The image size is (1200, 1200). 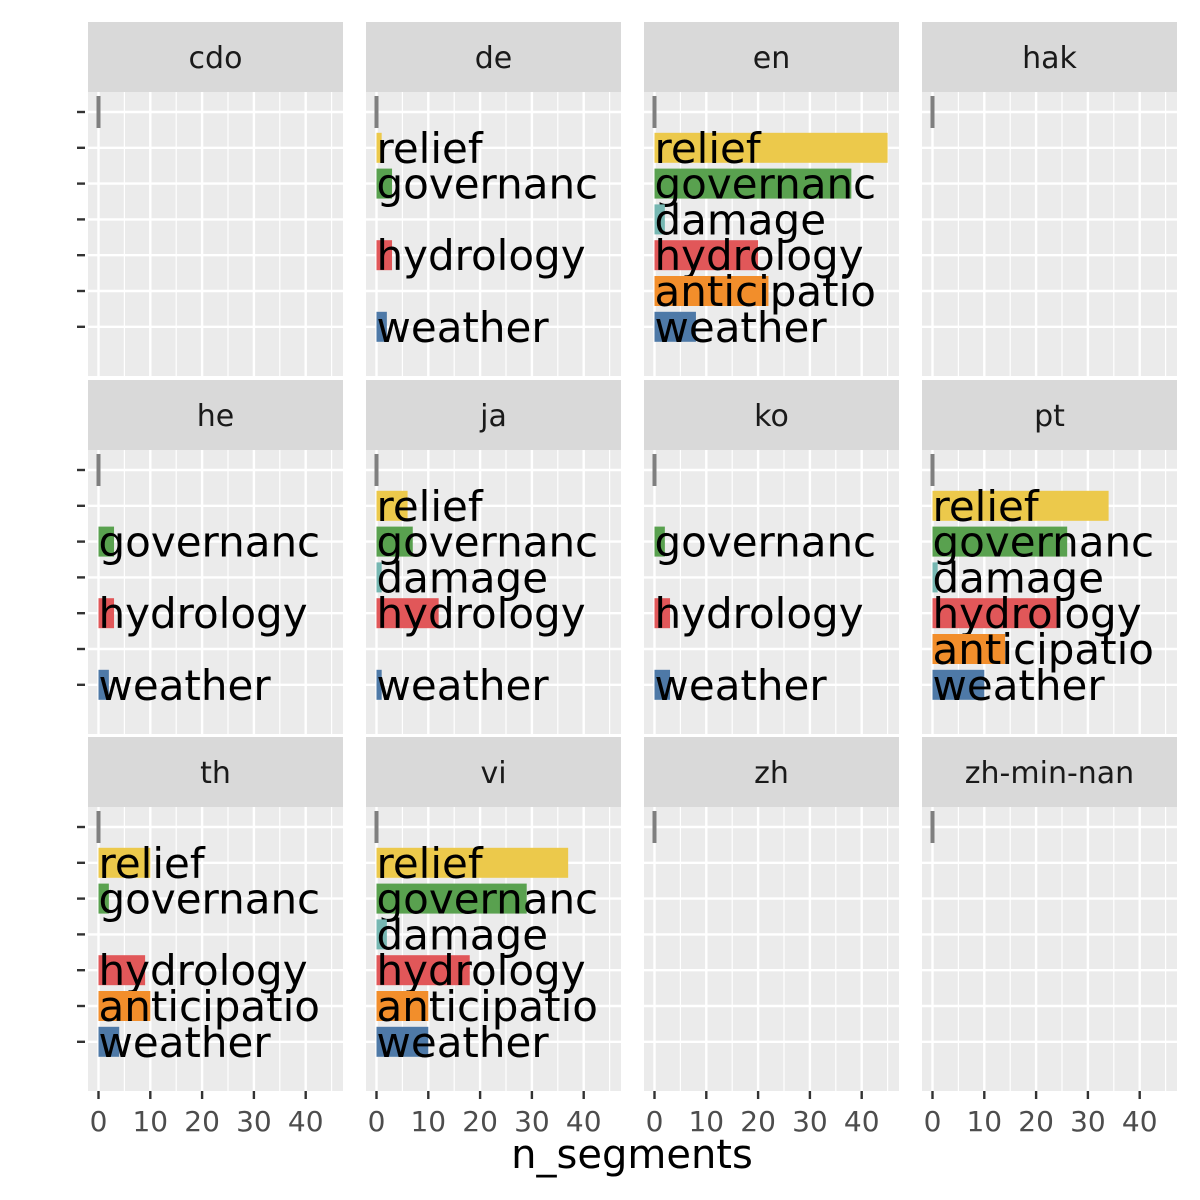 I want to click on facet-panel-zh-min-nan: zh-min-nan 0 10 20 30 40, so click(x=1049, y=937).